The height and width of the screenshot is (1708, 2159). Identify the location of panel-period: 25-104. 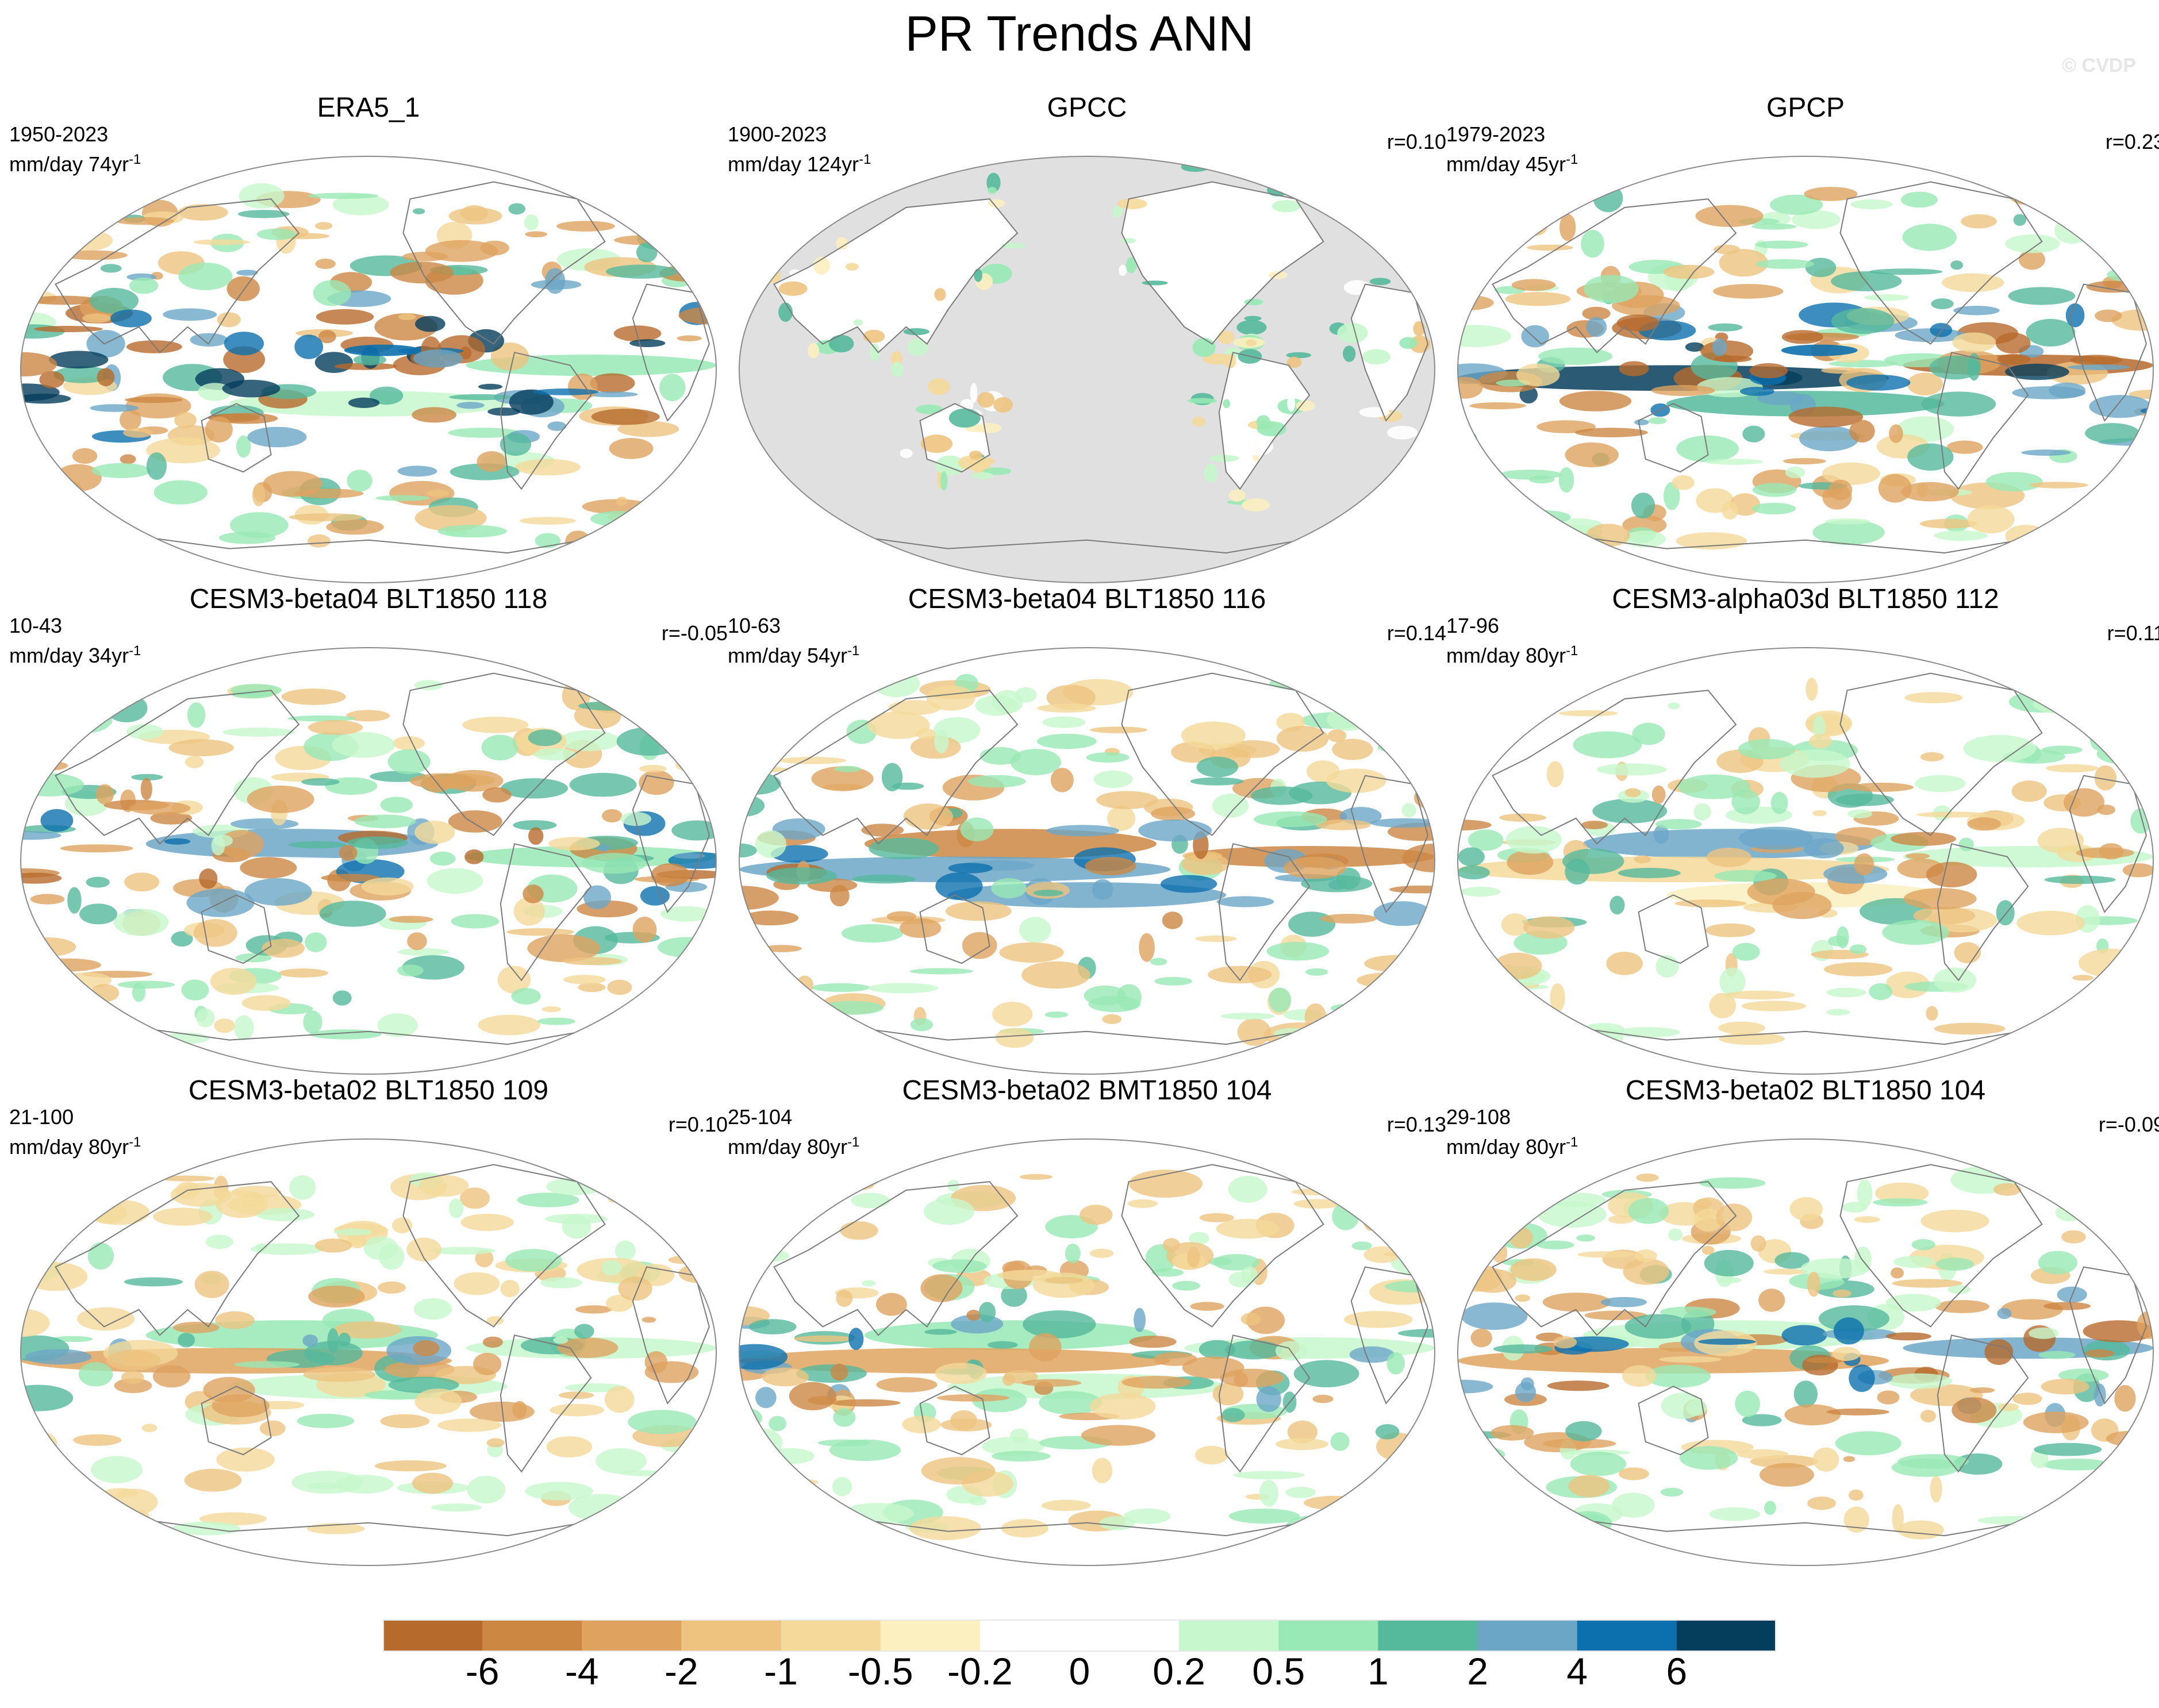
(760, 1117).